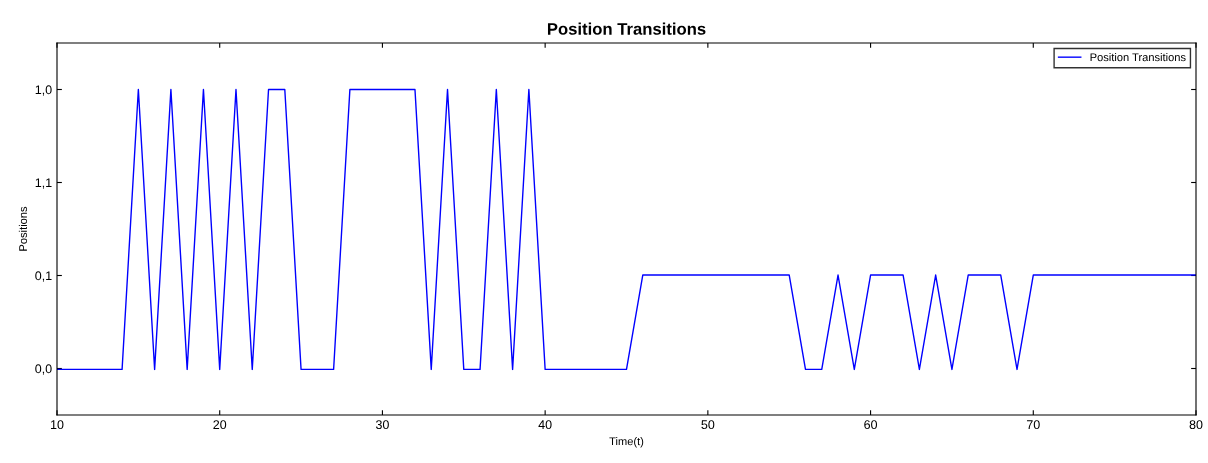 The width and height of the screenshot is (1208, 463). Describe the element at coordinates (545, 425) in the screenshot. I see `x-tick-label: 40` at that location.